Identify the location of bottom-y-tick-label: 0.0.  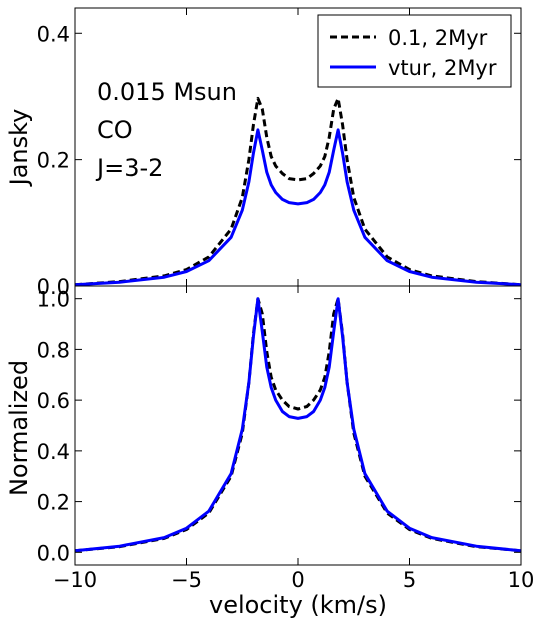
(53, 553).